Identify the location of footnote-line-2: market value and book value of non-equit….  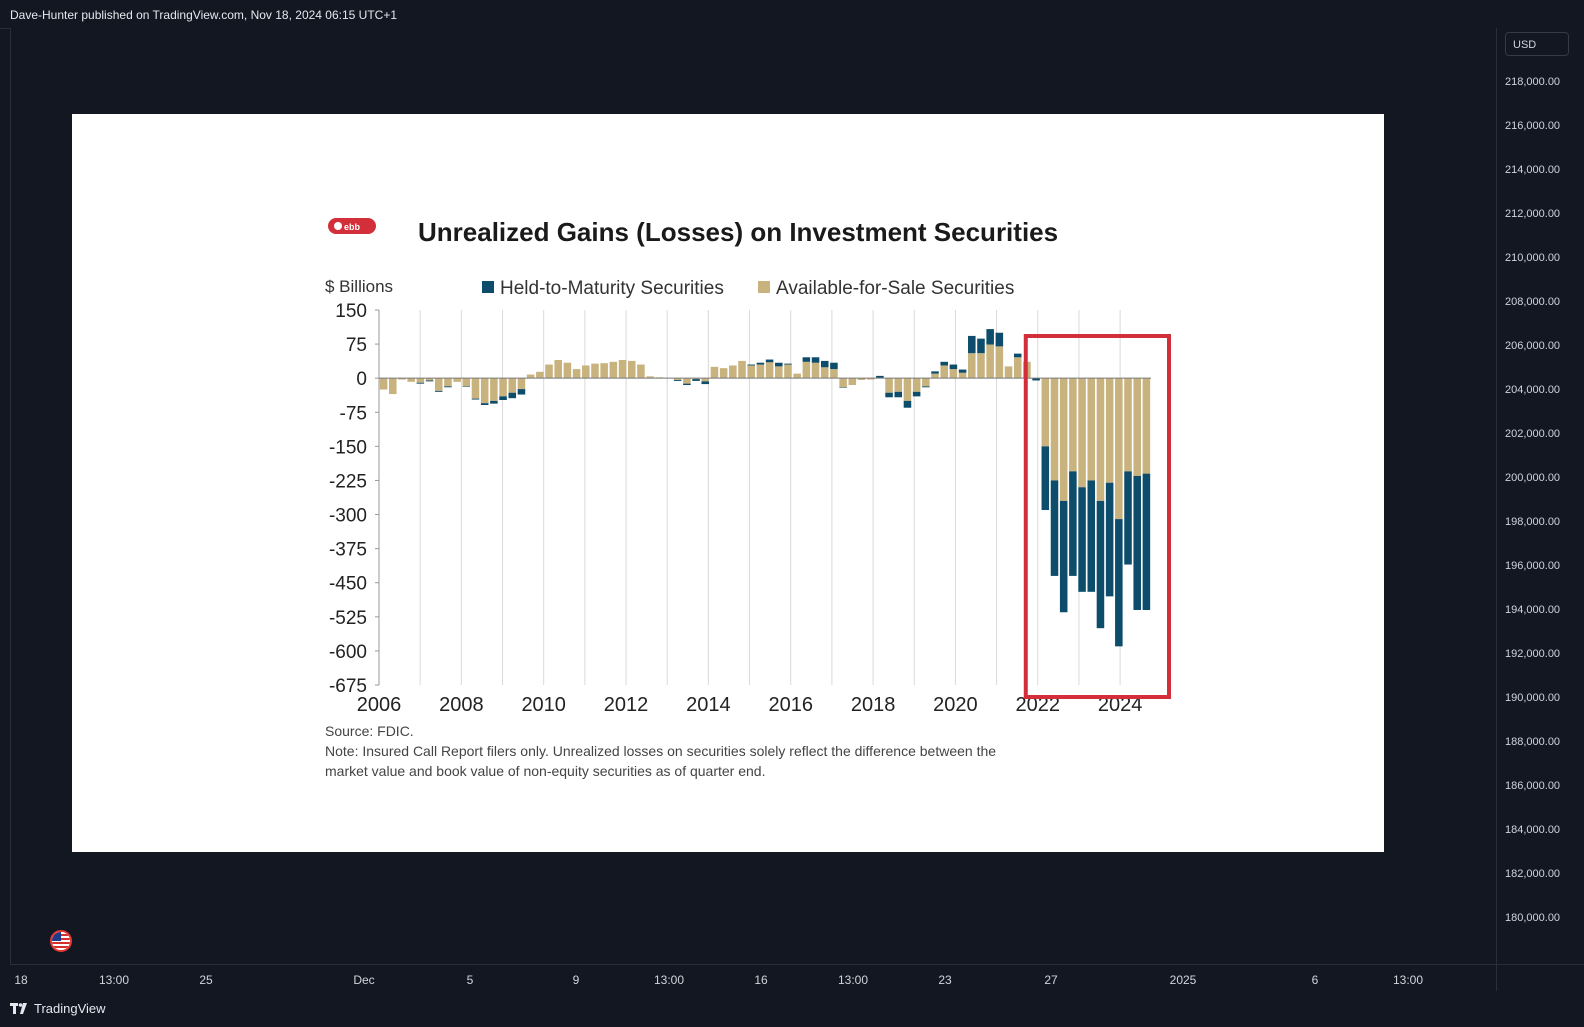
(545, 771).